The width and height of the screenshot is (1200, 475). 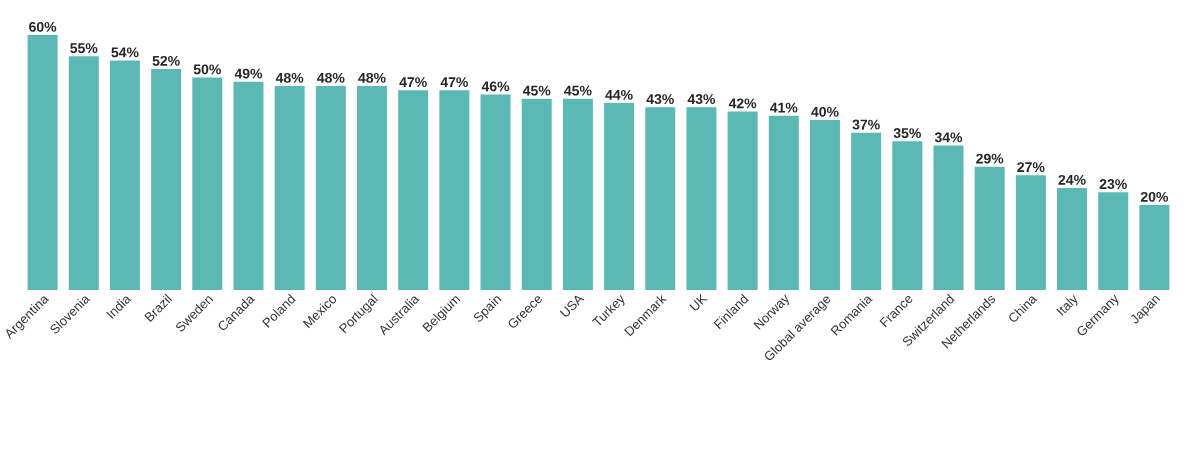 What do you see at coordinates (619, 94) in the screenshot?
I see `data-label: 44%` at bounding box center [619, 94].